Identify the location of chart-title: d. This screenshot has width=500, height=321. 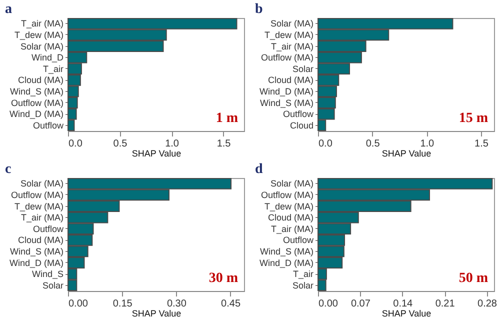
(258, 169).